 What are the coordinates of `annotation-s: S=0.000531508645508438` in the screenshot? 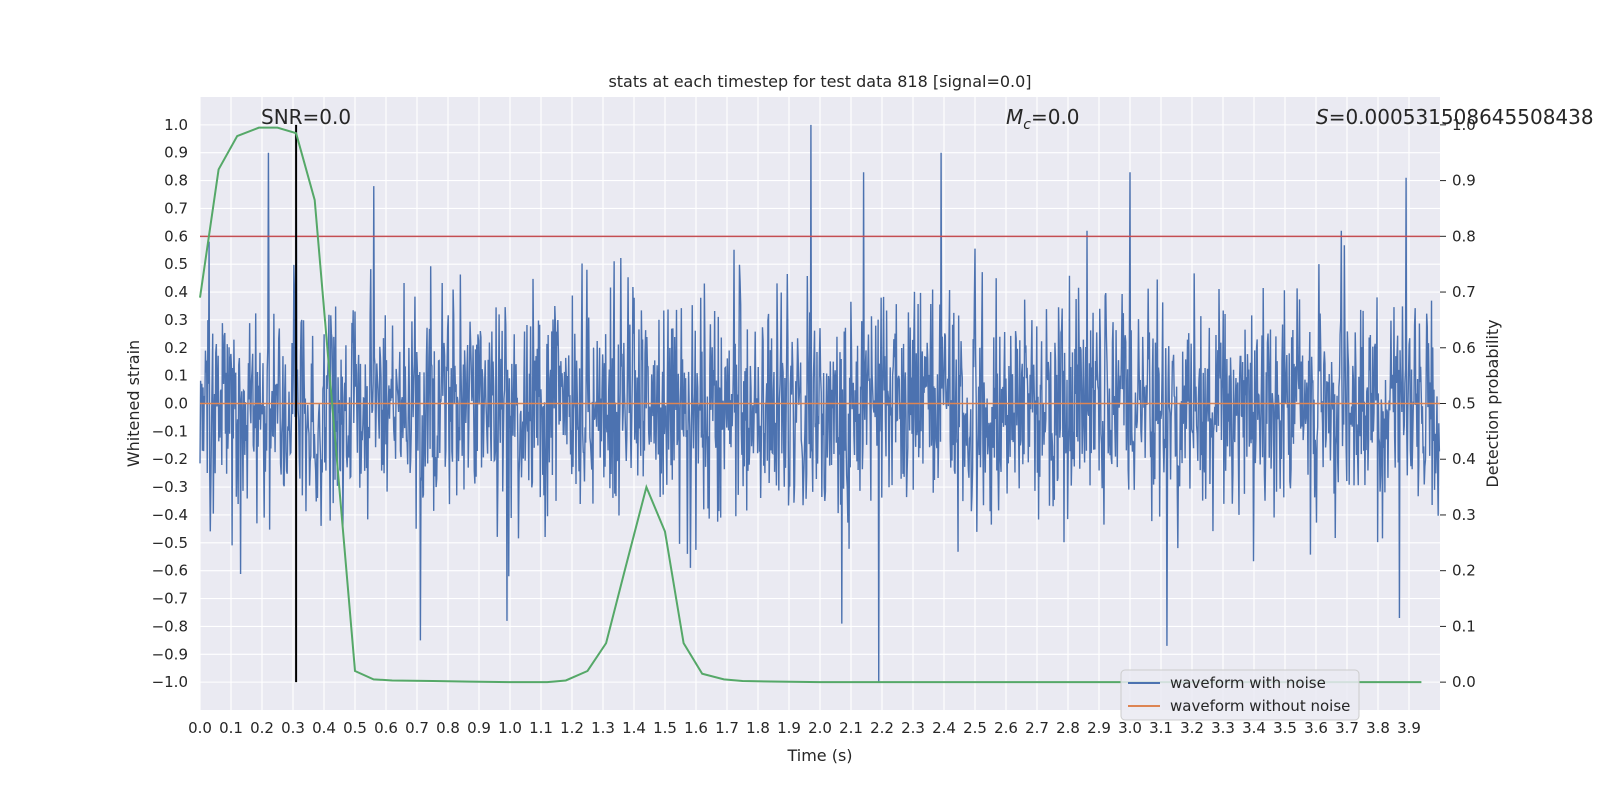 It's located at (1455, 117).